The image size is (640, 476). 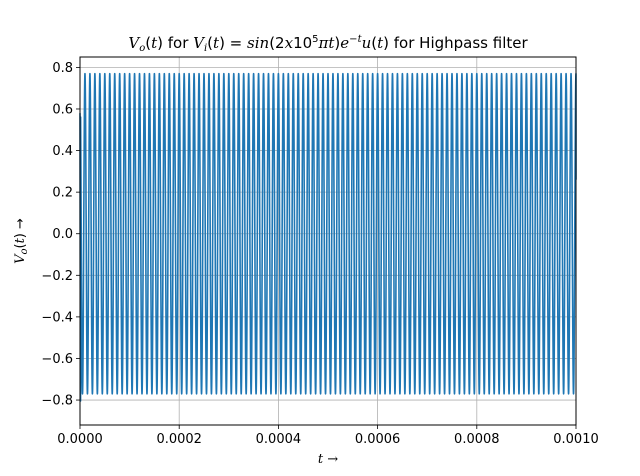 What do you see at coordinates (279, 439) in the screenshot?
I see `x-tick-label: 0.0004` at bounding box center [279, 439].